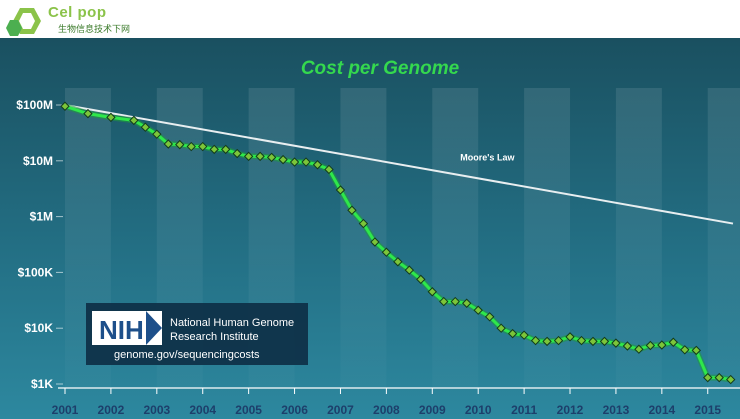  Describe the element at coordinates (41, 217) in the screenshot. I see `y-tick-label: $1M` at that location.